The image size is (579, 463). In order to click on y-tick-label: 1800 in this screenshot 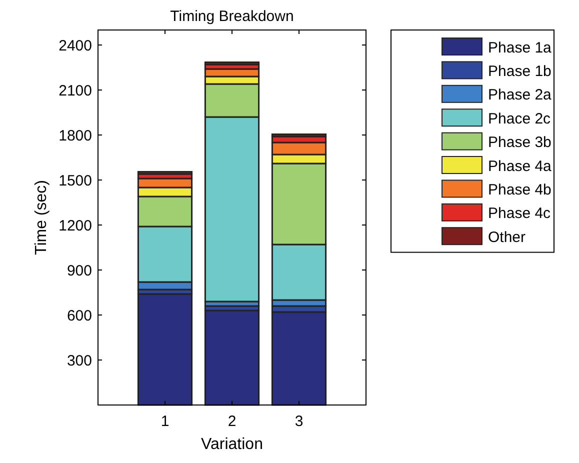, I will do `click(75, 135)`.